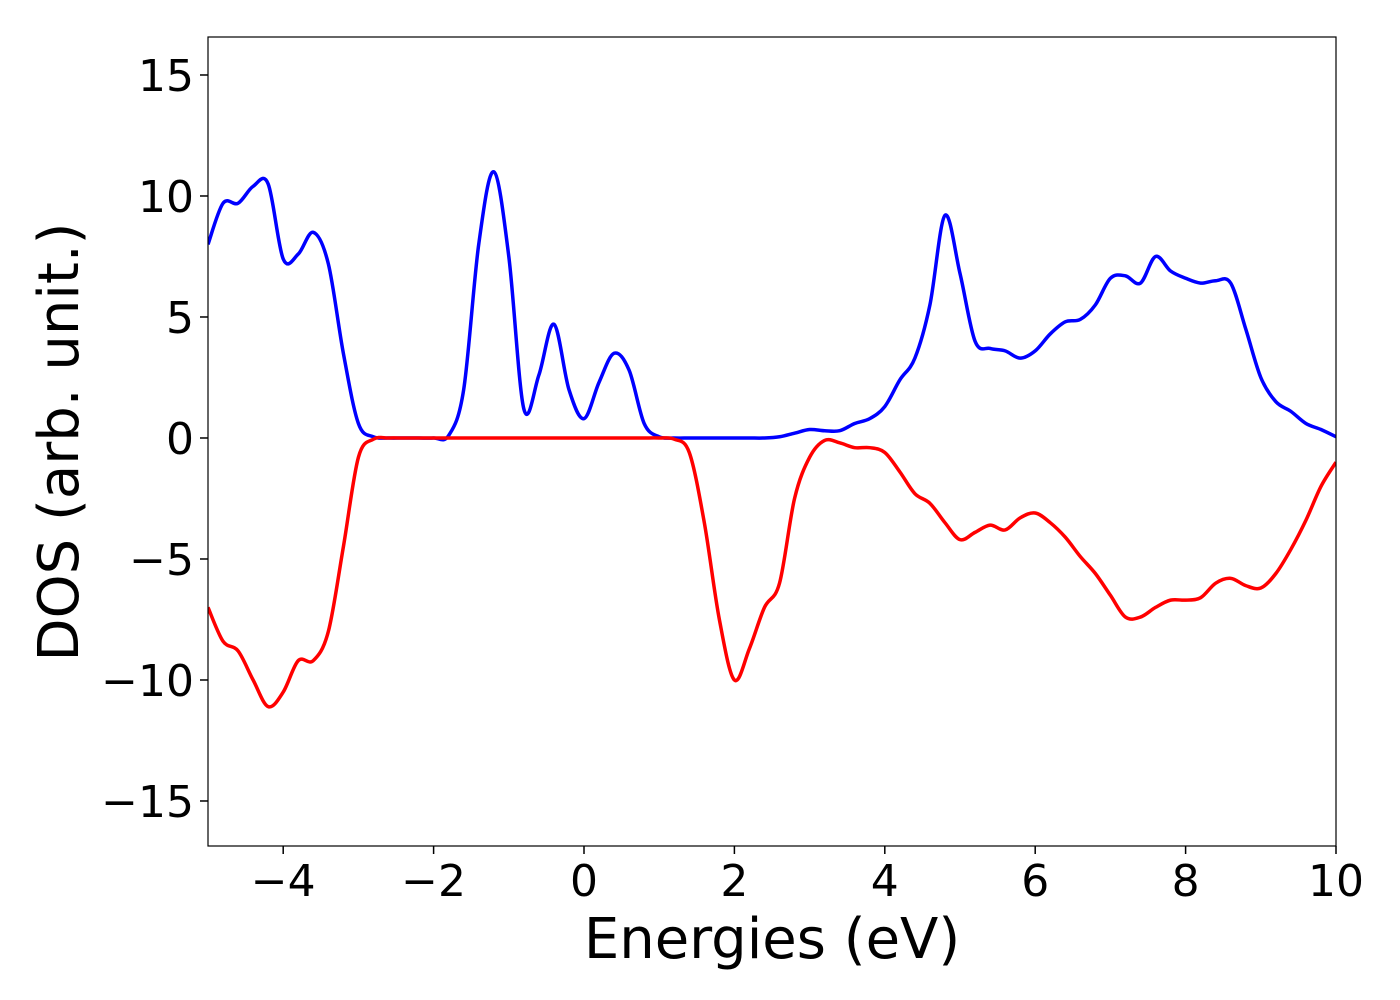 The height and width of the screenshot is (1000, 1400). Describe the element at coordinates (283, 881) in the screenshot. I see `x-tick-label: −4` at that location.